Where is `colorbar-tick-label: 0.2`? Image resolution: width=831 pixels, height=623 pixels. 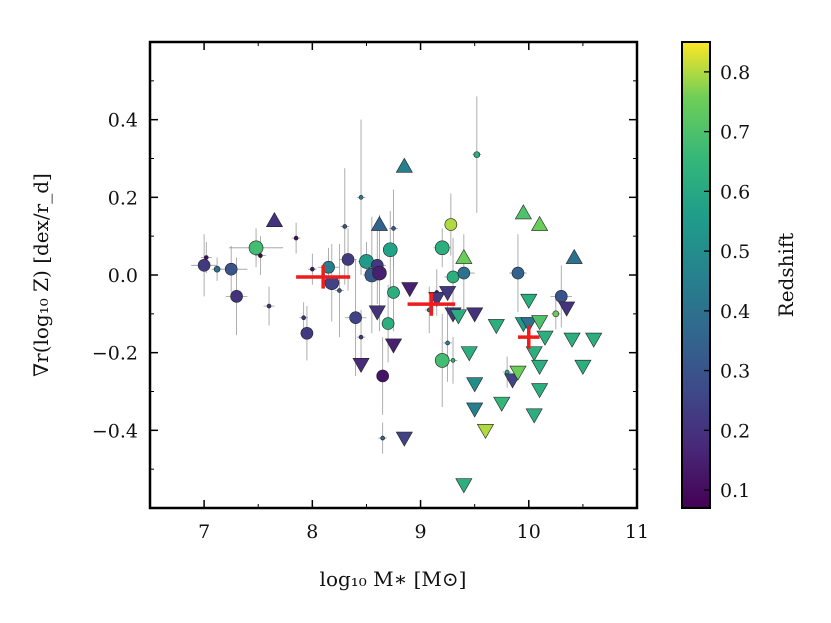
colorbar-tick-label: 0.2 is located at coordinates (735, 431).